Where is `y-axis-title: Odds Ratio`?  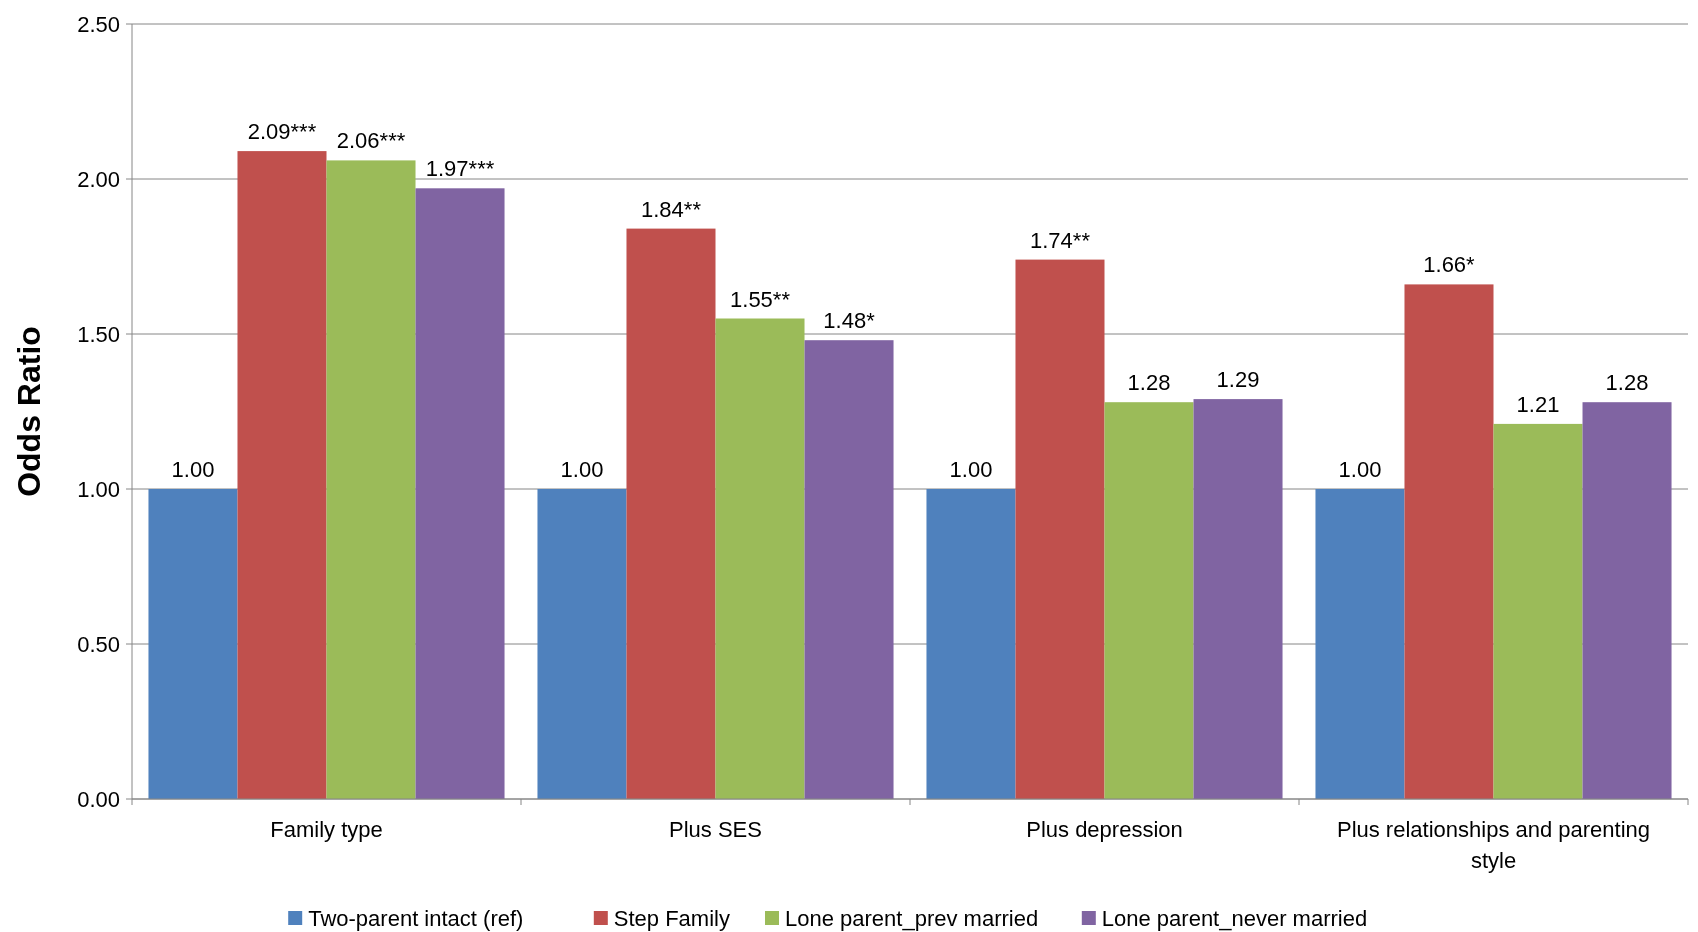 y-axis-title: Odds Ratio is located at coordinates (29, 411).